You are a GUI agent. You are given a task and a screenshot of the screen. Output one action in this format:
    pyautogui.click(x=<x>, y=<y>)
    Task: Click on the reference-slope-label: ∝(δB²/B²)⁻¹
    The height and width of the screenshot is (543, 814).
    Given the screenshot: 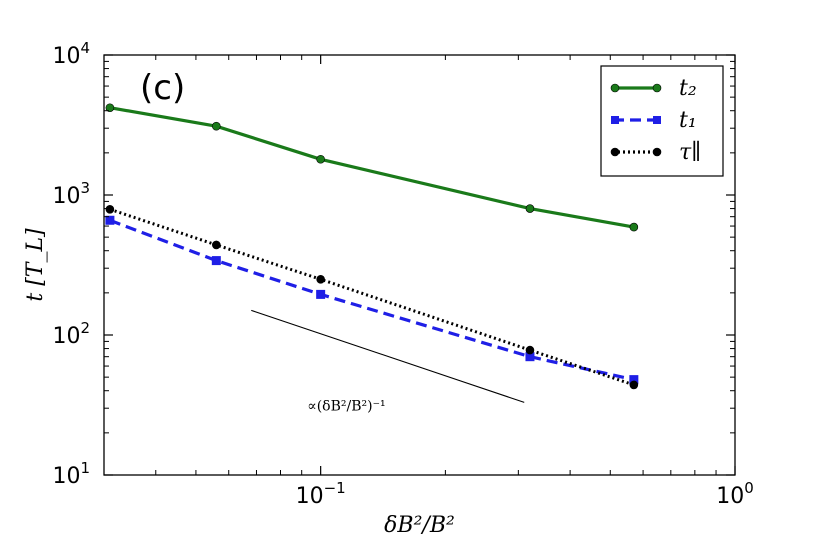 What is the action you would take?
    pyautogui.click(x=346, y=406)
    